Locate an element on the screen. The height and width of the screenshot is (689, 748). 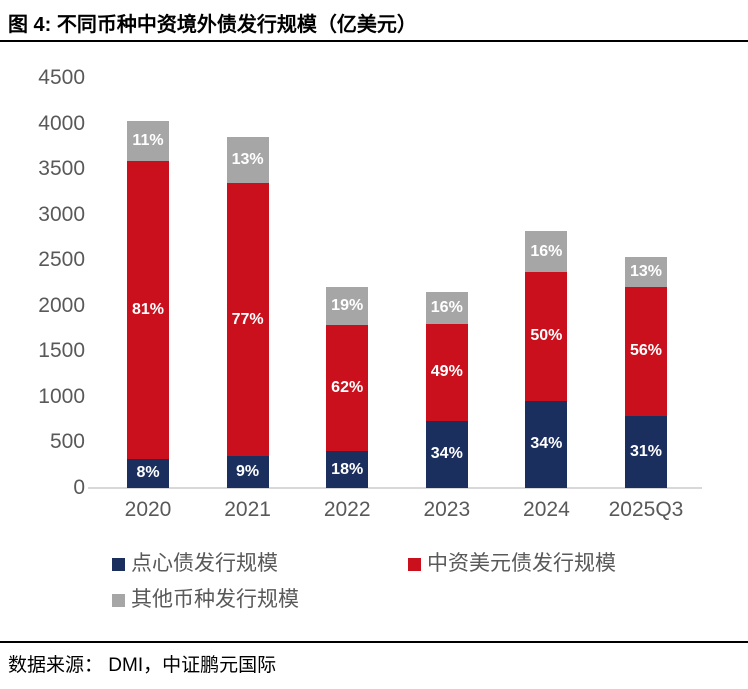
legend-marker-other-icon is located at coordinates (118, 600).